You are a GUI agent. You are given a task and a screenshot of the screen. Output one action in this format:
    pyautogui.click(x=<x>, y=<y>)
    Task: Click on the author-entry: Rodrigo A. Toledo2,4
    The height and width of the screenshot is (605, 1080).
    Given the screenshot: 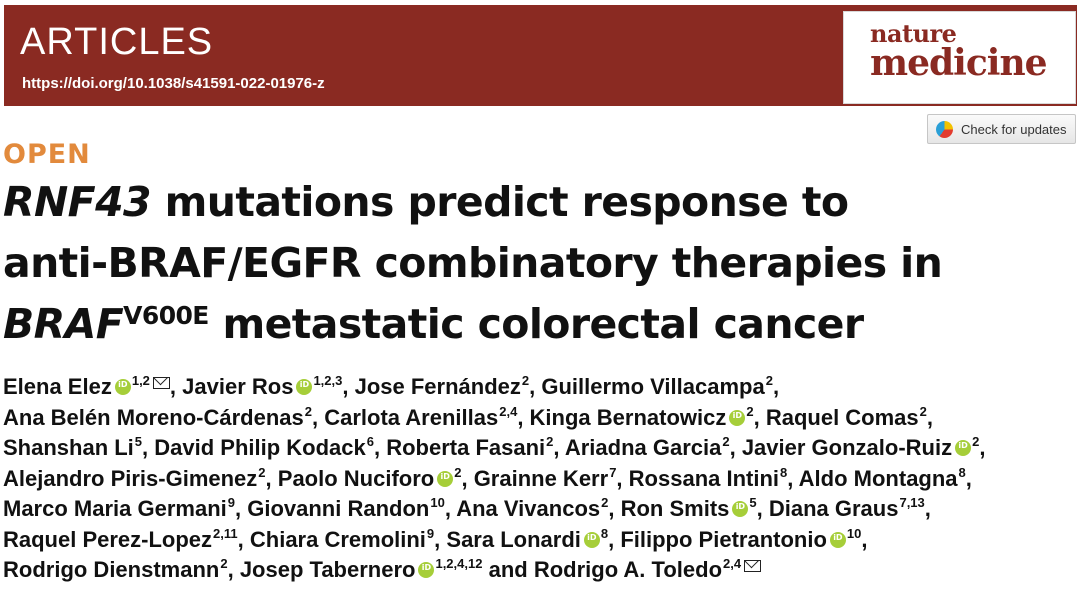 What is the action you would take?
    pyautogui.click(x=647, y=569)
    